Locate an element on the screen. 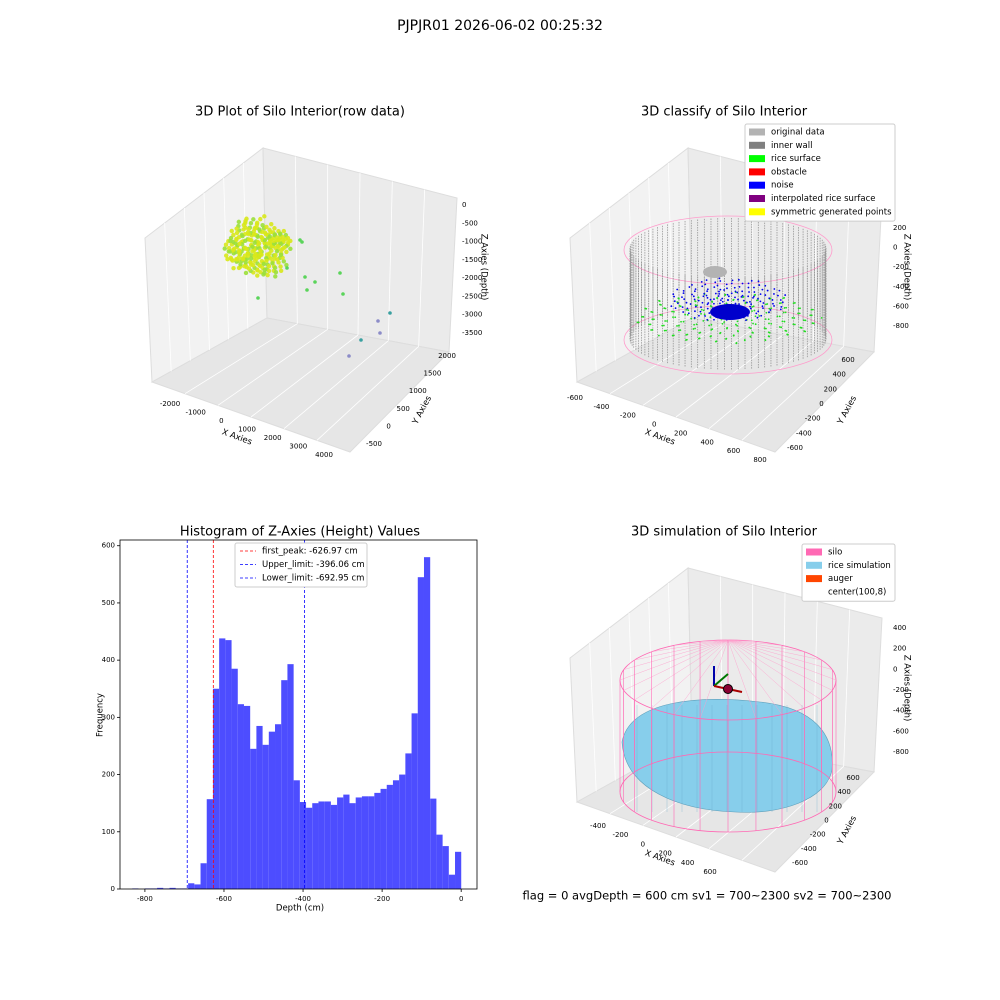  y-tick-label: 200 is located at coordinates (835, 806).